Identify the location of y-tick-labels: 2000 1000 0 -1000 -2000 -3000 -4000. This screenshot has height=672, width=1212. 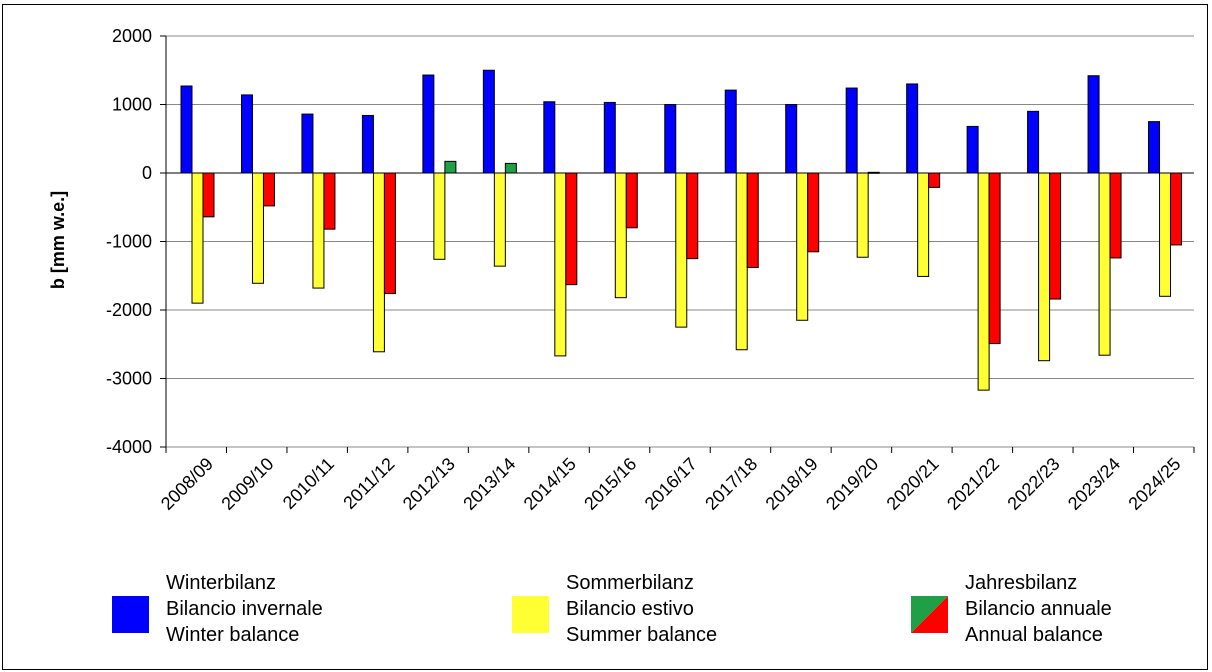
(129, 241).